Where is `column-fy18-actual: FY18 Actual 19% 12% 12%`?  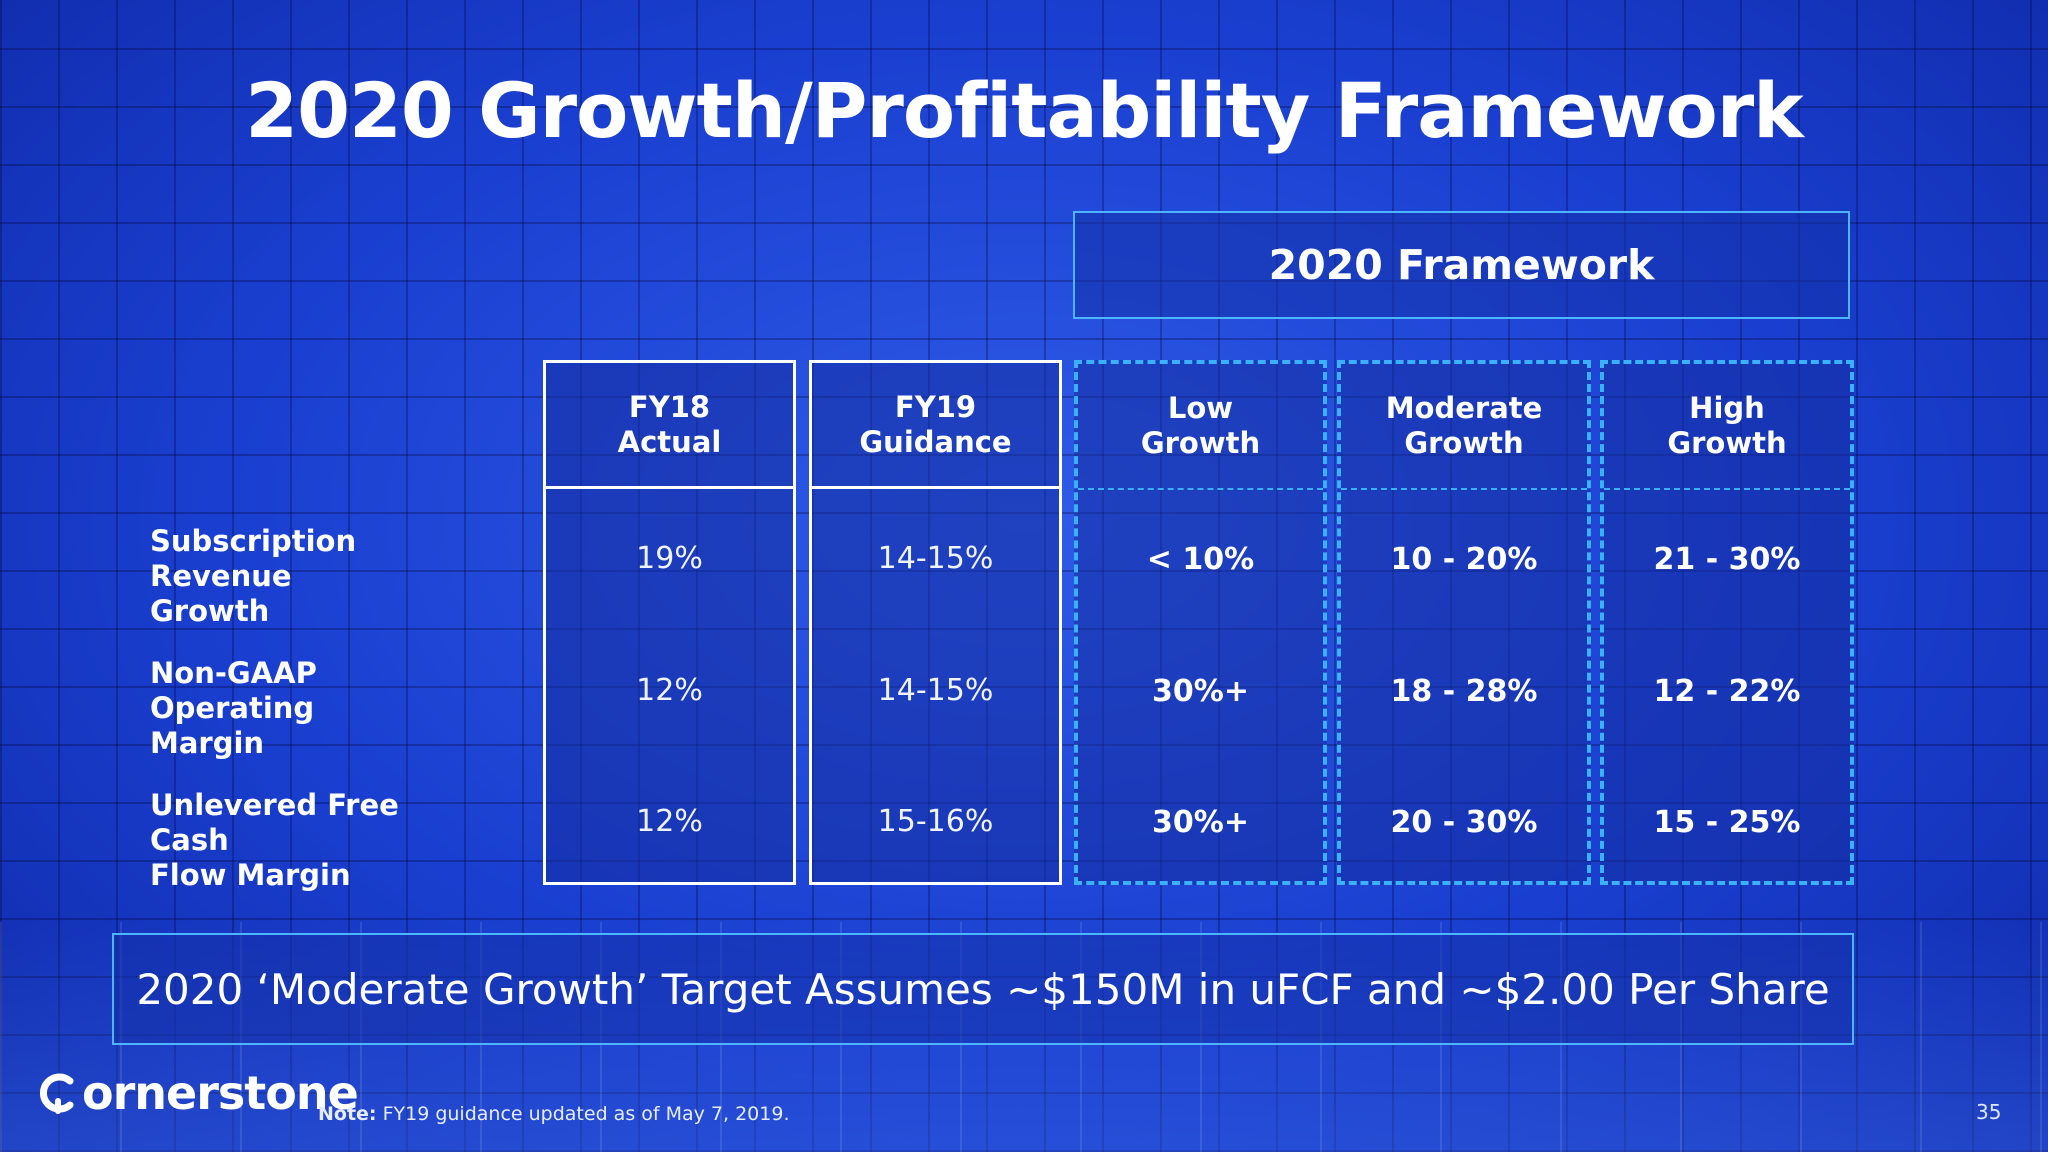
column-fy18-actual: FY18 Actual 19% 12% 12% is located at coordinates (669, 622).